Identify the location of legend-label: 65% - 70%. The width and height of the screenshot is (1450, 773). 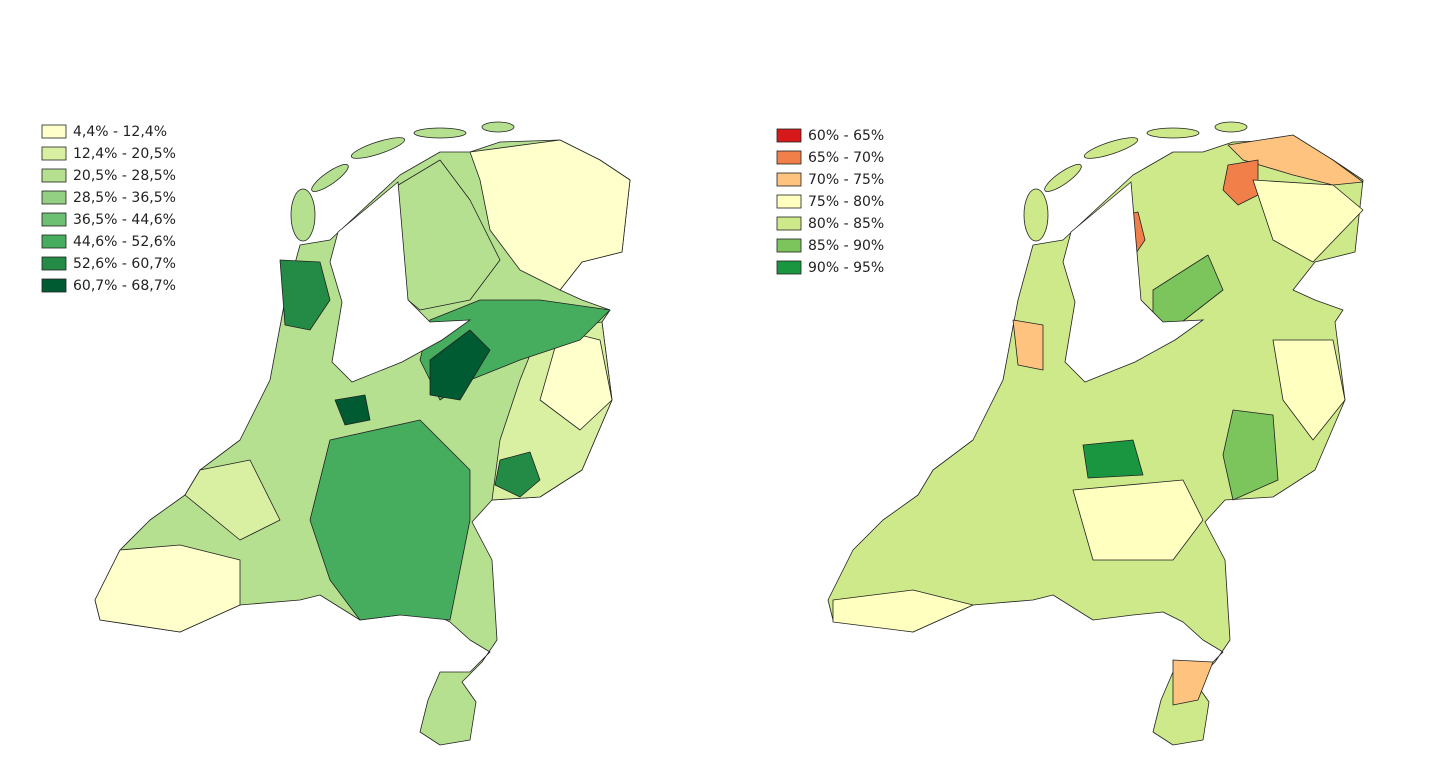
(846, 158).